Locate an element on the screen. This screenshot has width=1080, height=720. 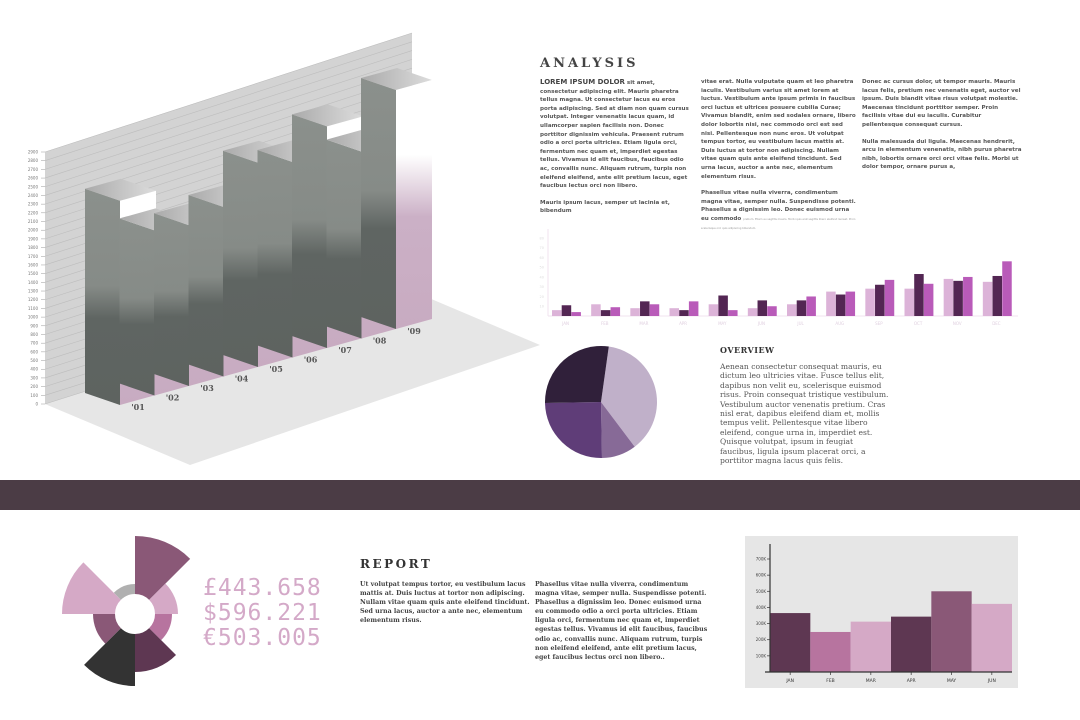
y-tick-label: 80 is located at coordinates (542, 238).